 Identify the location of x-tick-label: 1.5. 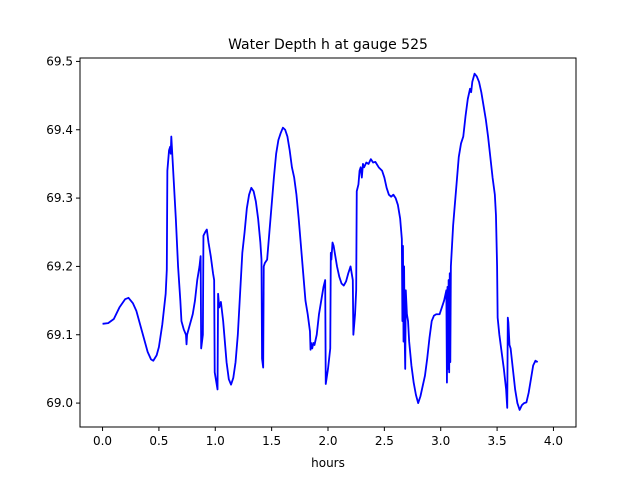
(271, 441).